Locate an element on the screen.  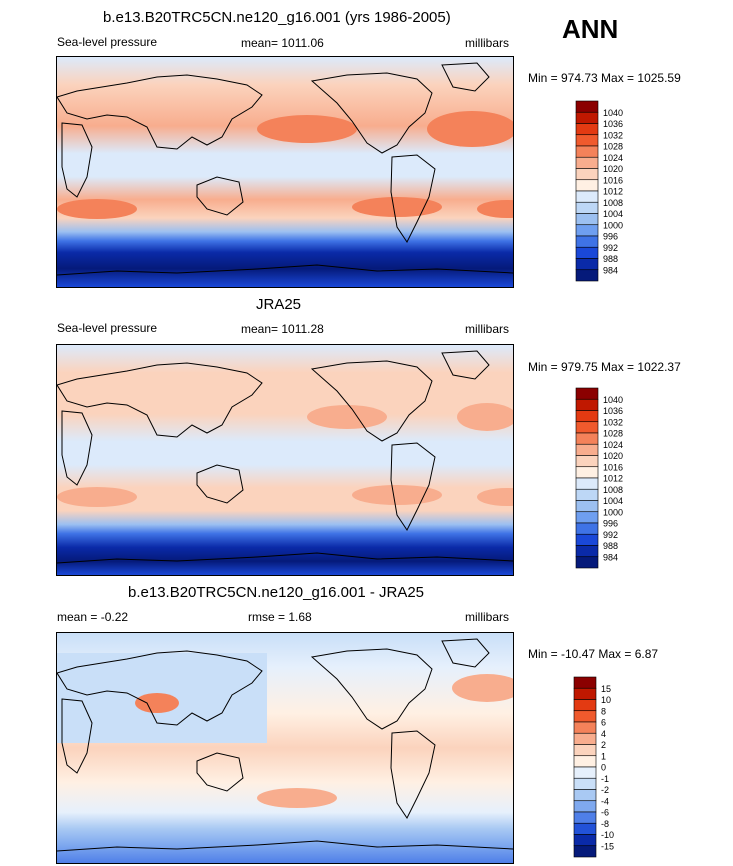
panel2-high-south-indian is located at coordinates (97, 497).